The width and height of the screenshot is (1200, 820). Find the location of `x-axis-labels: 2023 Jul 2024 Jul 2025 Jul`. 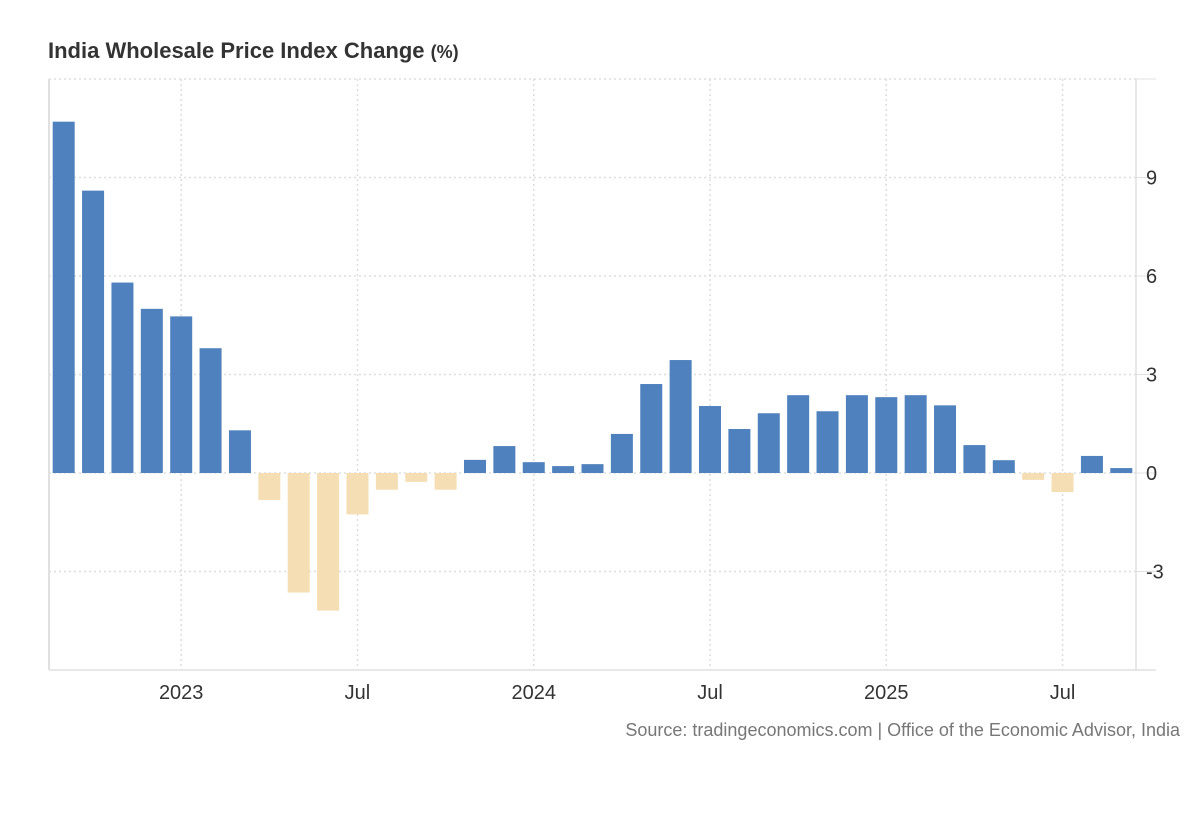

x-axis-labels: 2023 Jul 2024 Jul 2025 Jul is located at coordinates (617, 693).